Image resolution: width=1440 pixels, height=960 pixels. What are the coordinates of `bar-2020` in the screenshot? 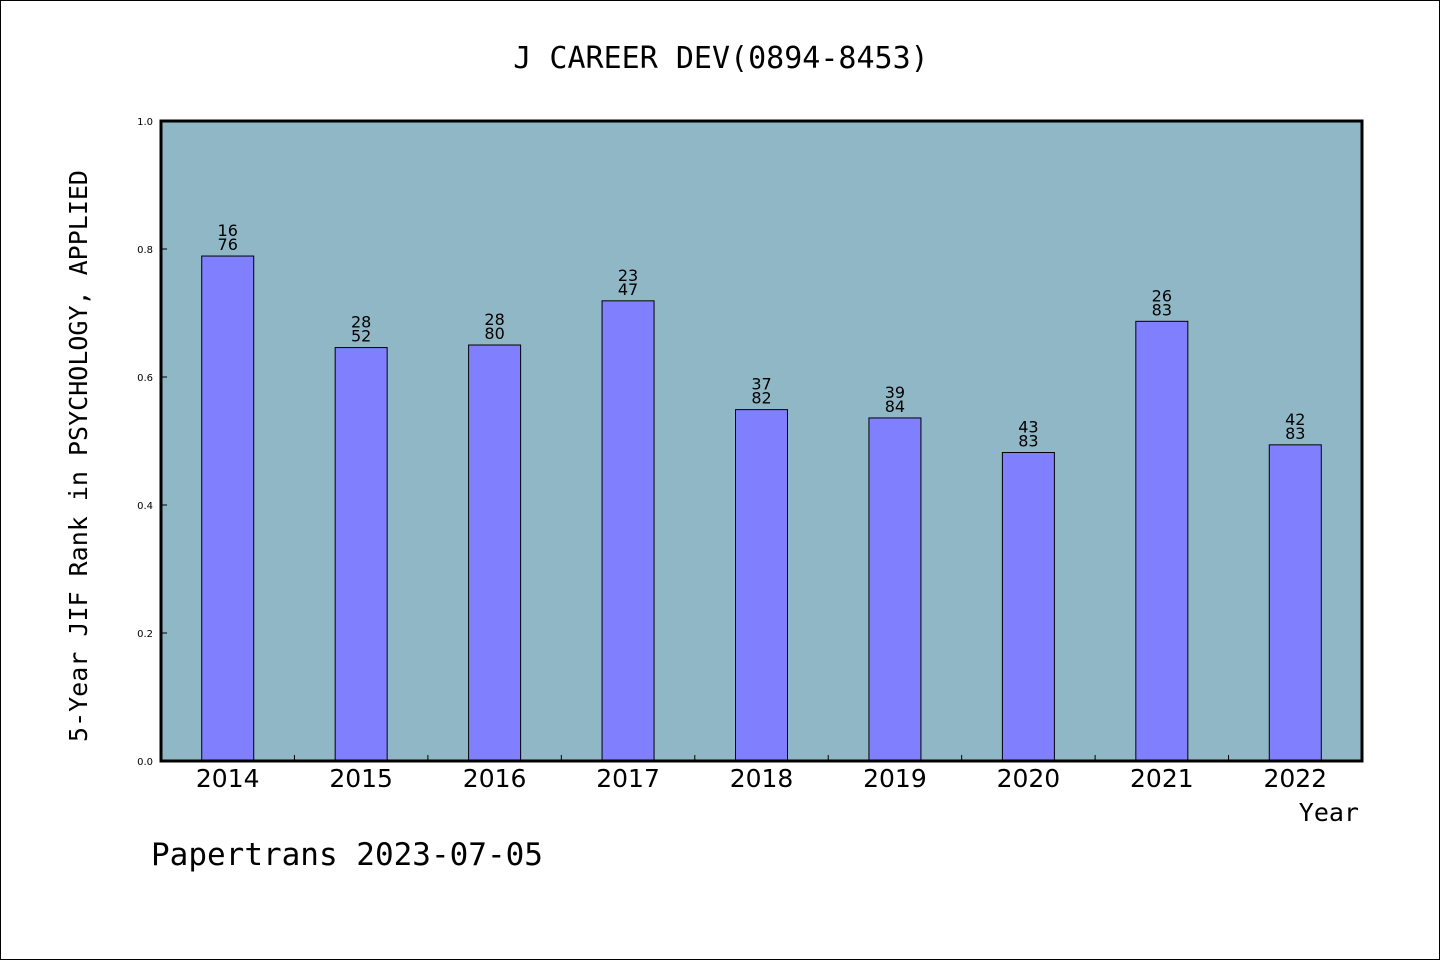 It's located at (1028, 607).